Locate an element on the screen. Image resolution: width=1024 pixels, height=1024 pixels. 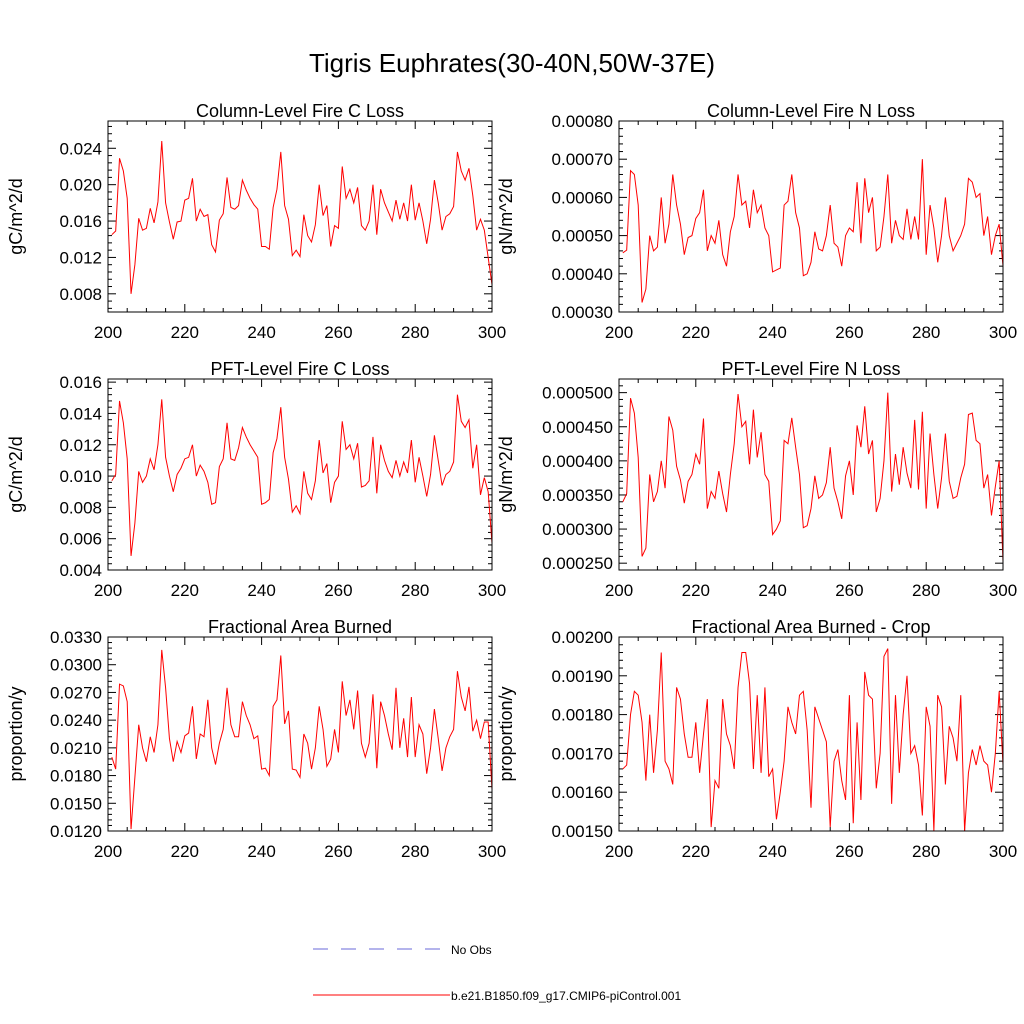
y-tick-label: 0.00170 is located at coordinates (582, 753).